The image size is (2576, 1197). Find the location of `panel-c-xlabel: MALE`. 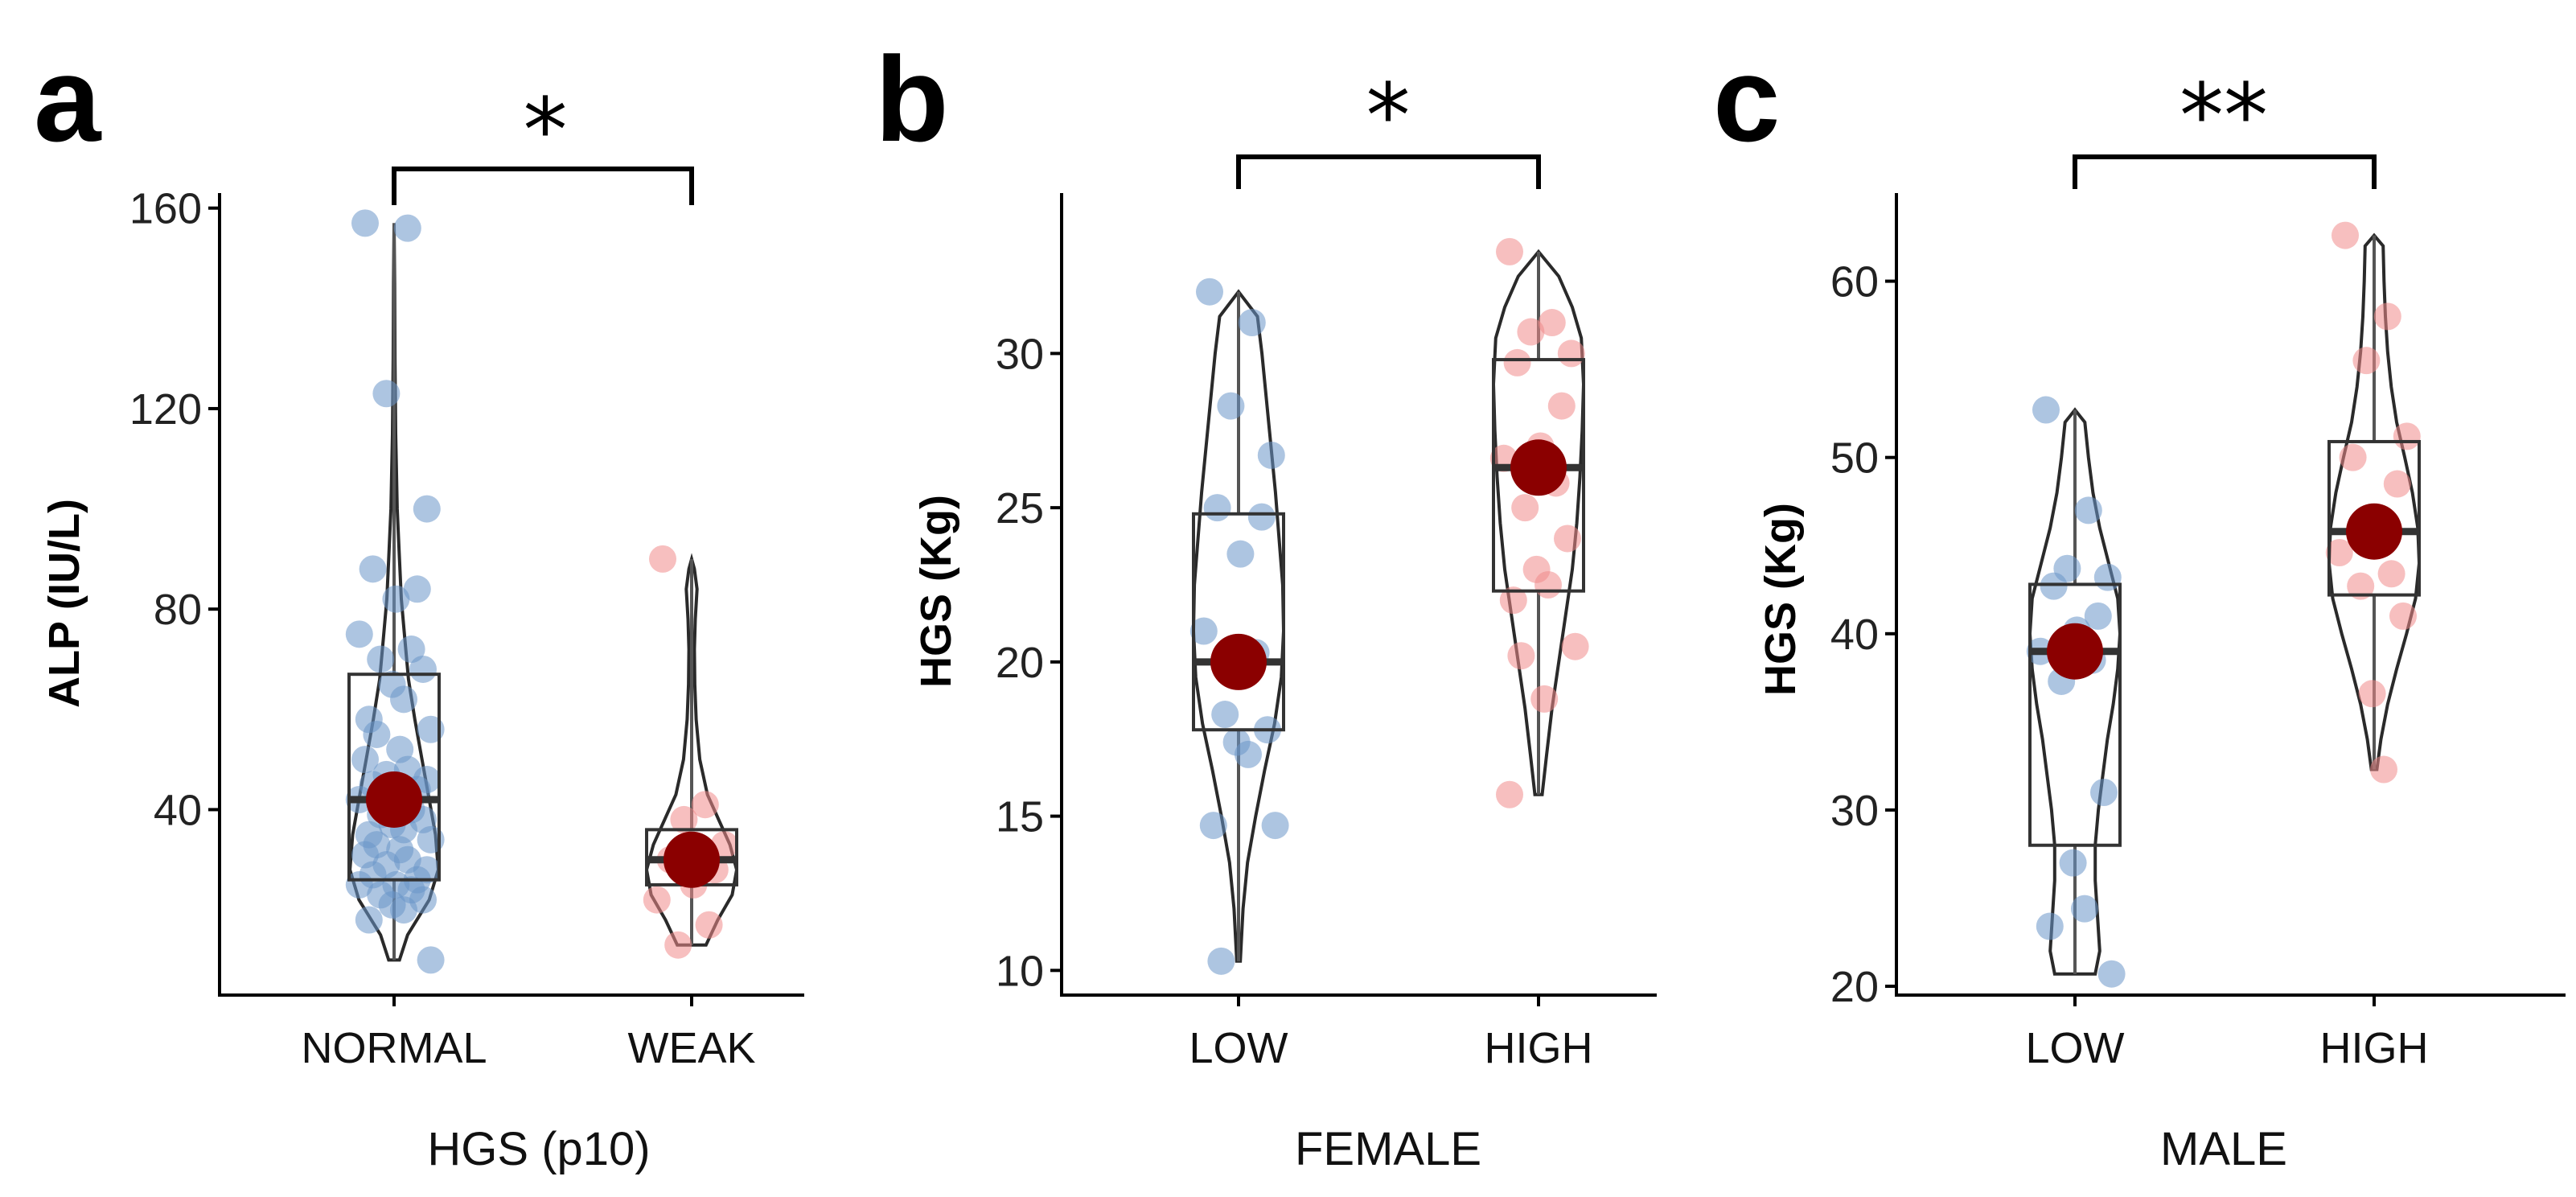

panel-c-xlabel: MALE is located at coordinates (2223, 1149).